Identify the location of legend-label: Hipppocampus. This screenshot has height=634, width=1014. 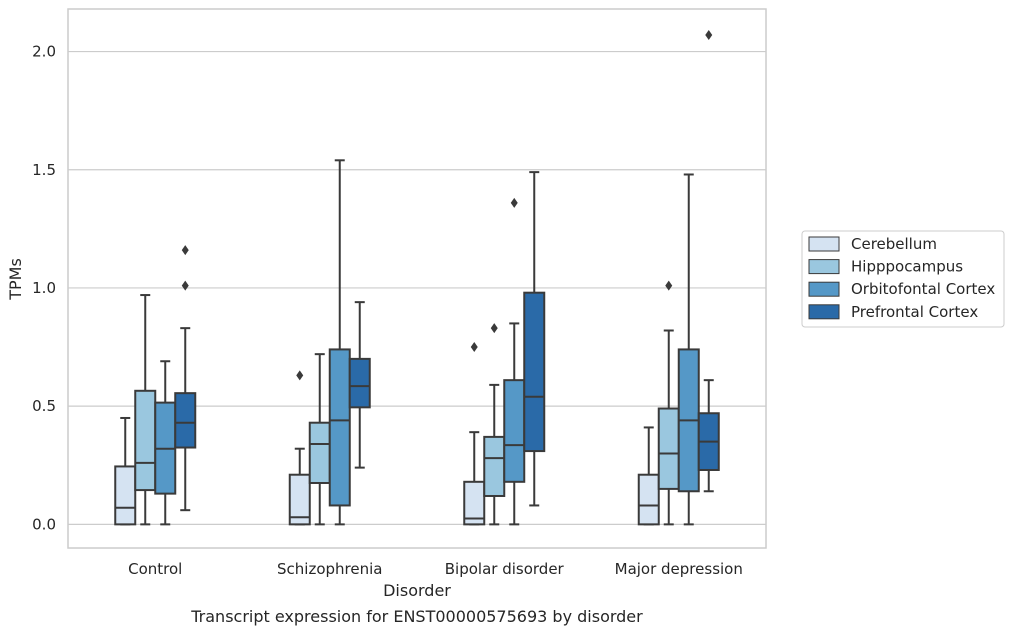
(907, 267).